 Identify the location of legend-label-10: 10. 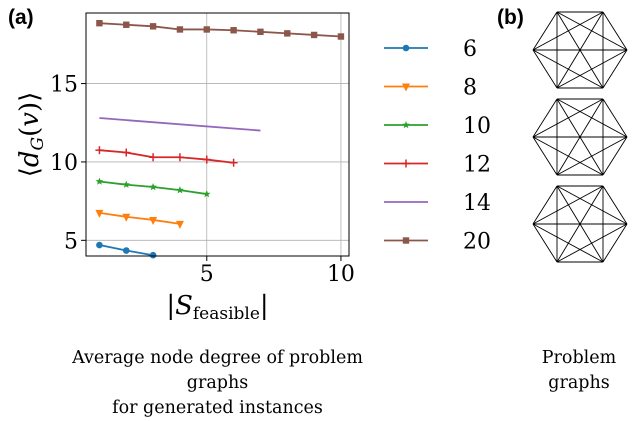
(477, 126).